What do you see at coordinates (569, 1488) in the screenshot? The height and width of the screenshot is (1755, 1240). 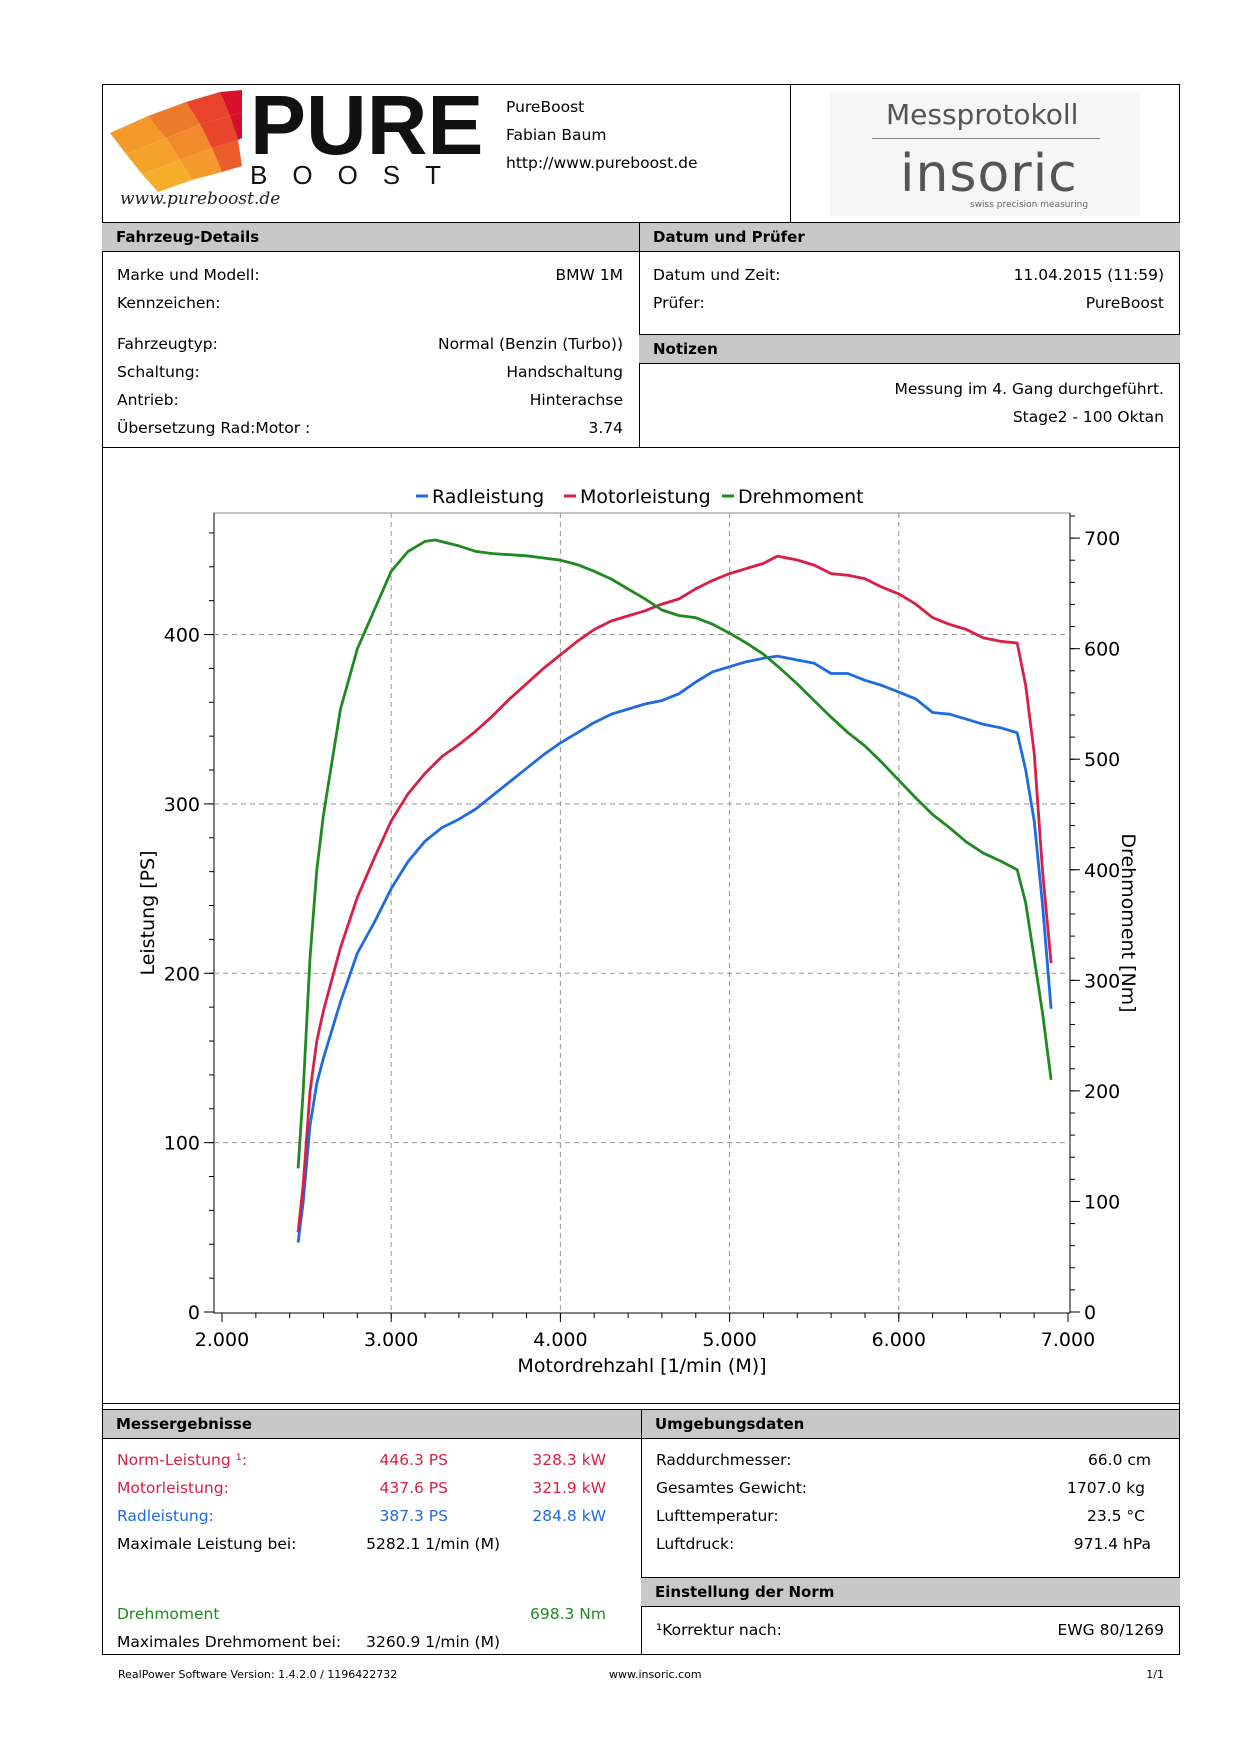 I see `engine-power-kw: 321.9 kW` at bounding box center [569, 1488].